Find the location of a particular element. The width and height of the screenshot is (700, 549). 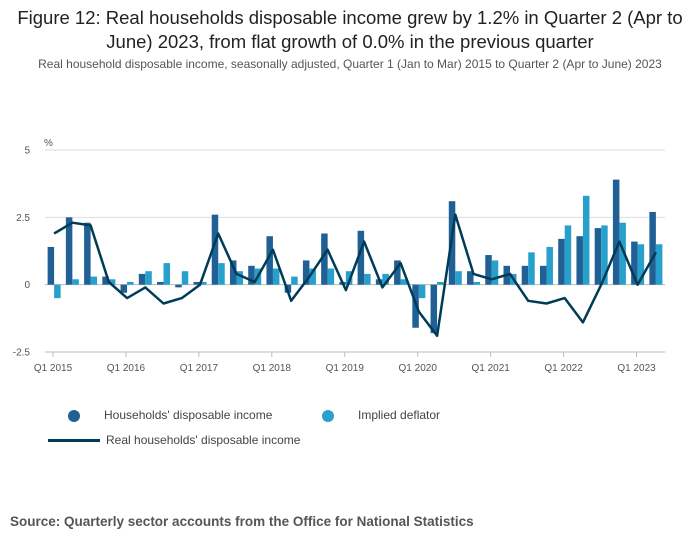

y-tick-label: -2.5 is located at coordinates (22, 353).